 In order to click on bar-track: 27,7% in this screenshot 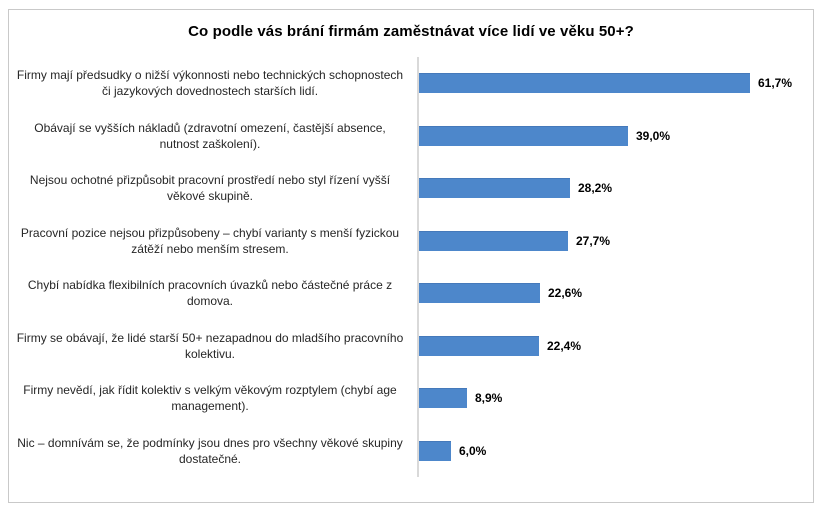, I will do `click(609, 240)`.